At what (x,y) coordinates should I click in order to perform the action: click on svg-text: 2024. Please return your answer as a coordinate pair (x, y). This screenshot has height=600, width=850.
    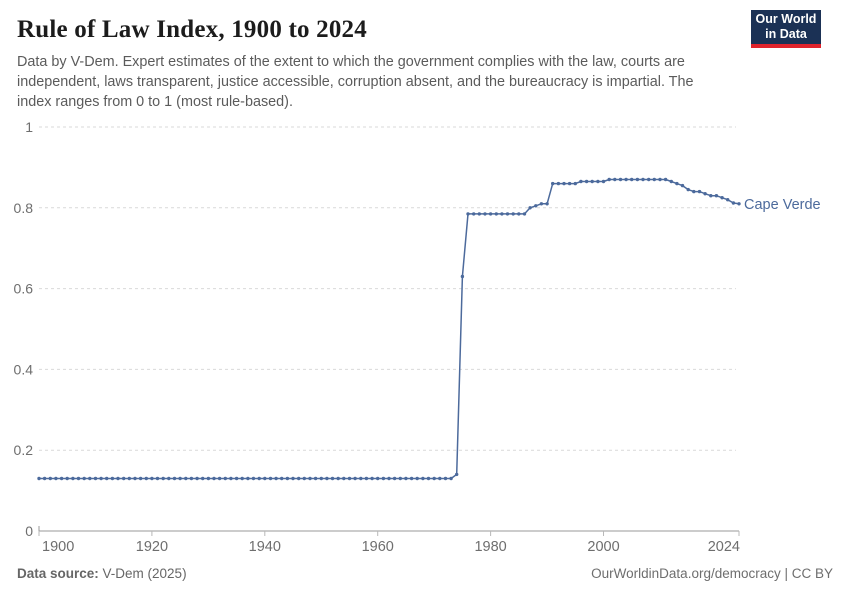
    Looking at the image, I should click on (724, 547).